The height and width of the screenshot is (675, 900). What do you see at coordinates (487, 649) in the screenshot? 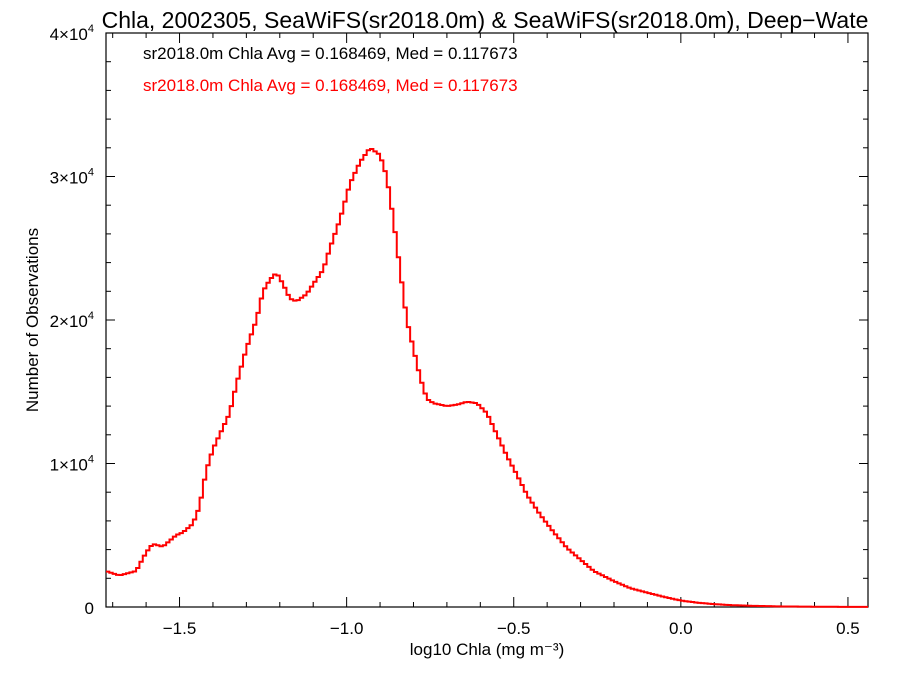
I see `x-axis-label: log10 Chla (mg m⁻³)` at bounding box center [487, 649].